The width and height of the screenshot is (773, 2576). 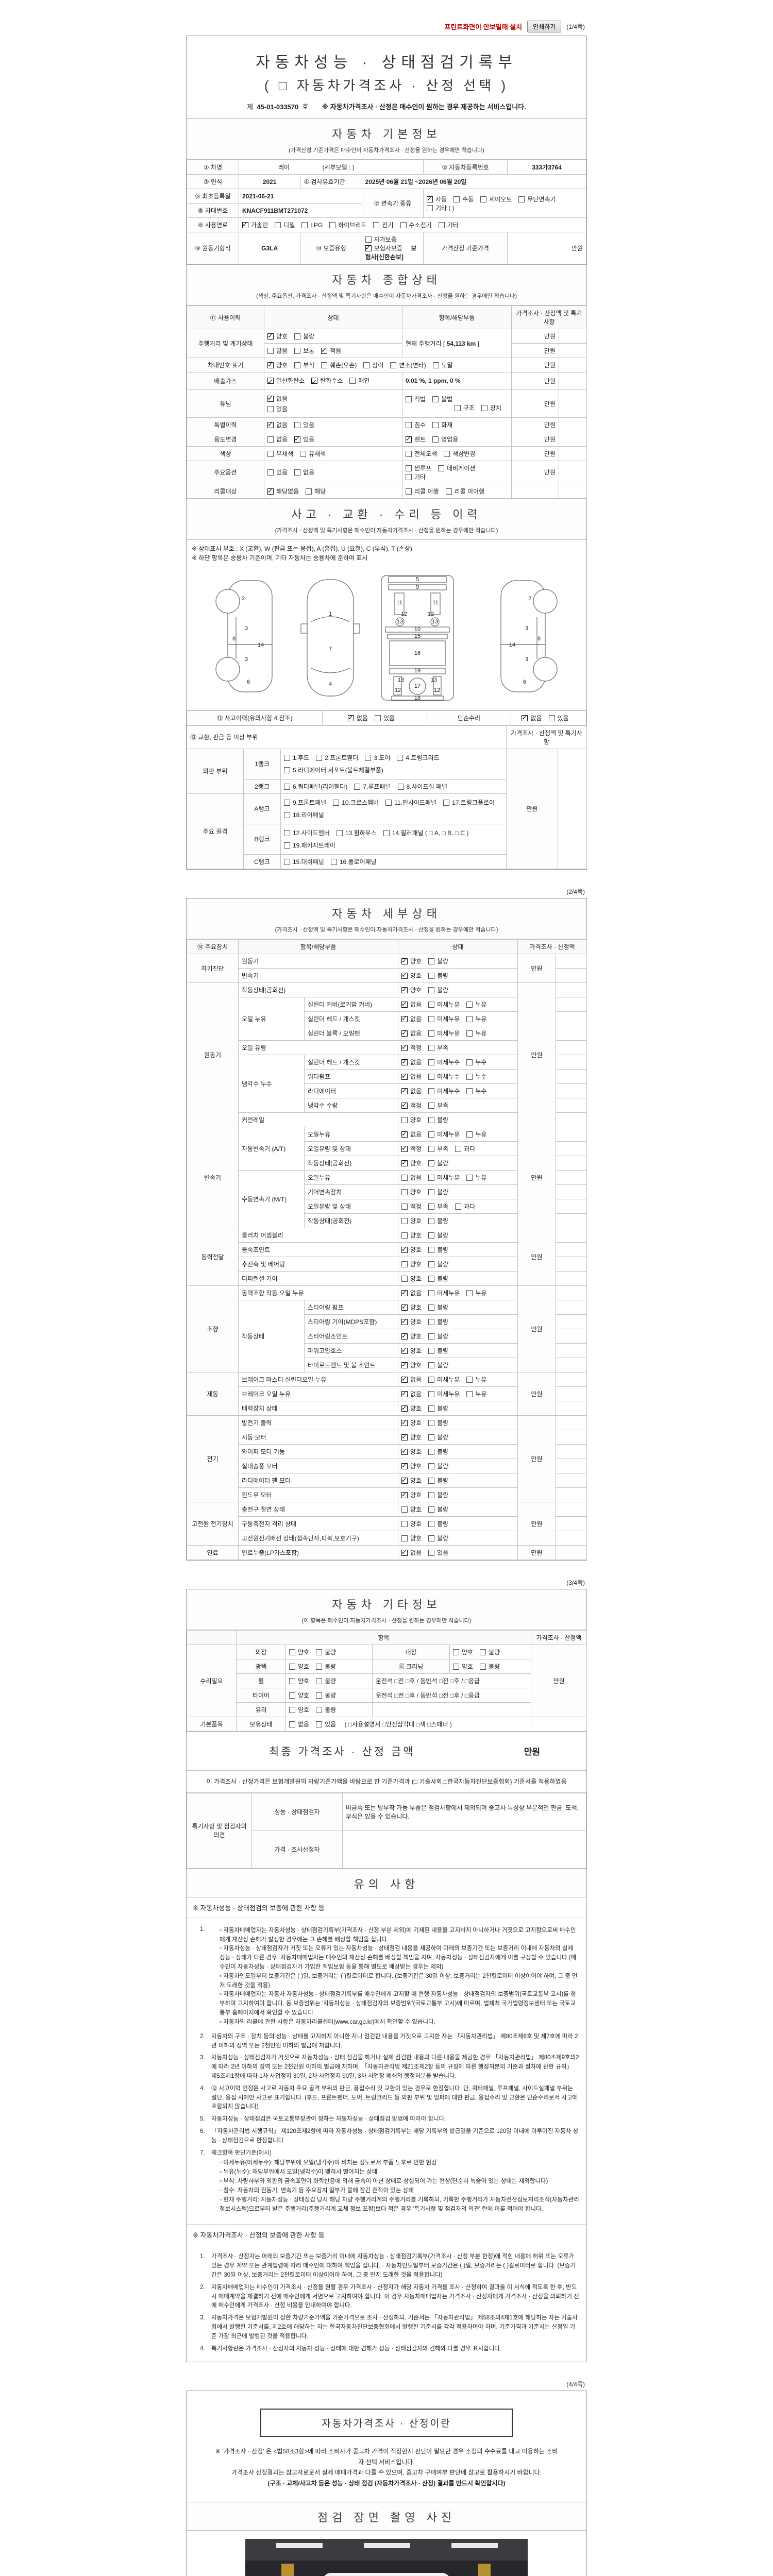 What do you see at coordinates (435, 622) in the screenshot?
I see `panel-number-label: 13` at bounding box center [435, 622].